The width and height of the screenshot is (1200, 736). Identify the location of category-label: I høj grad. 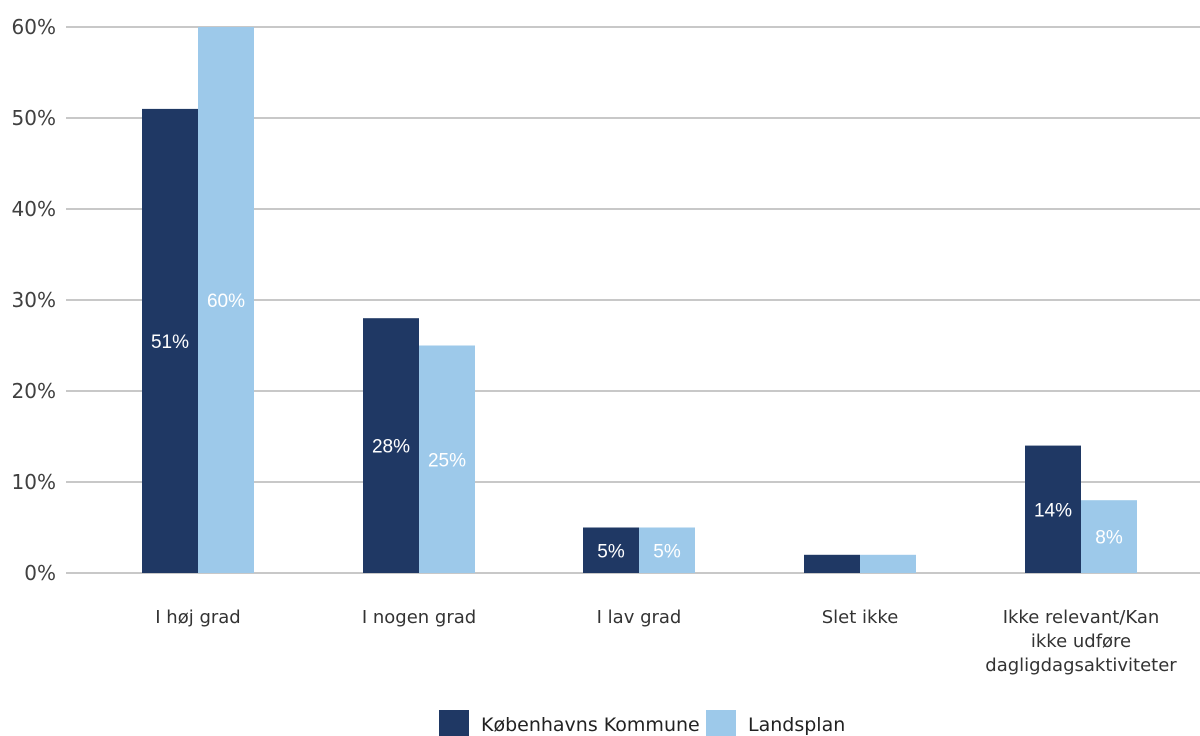
(197, 617).